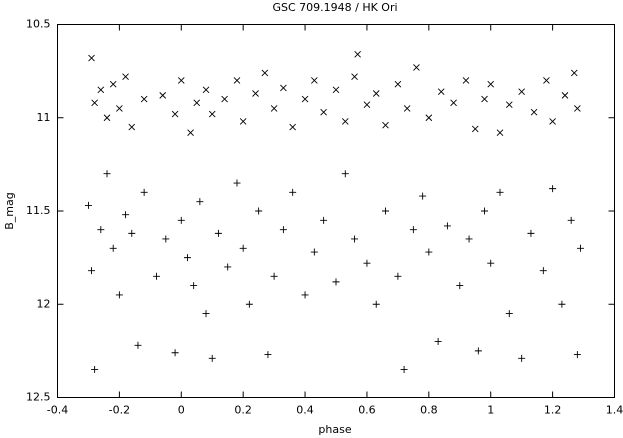 The image size is (623, 438). Describe the element at coordinates (334, 7) in the screenshot. I see `chart-title: GSC 709.1948 / HK Ori` at that location.